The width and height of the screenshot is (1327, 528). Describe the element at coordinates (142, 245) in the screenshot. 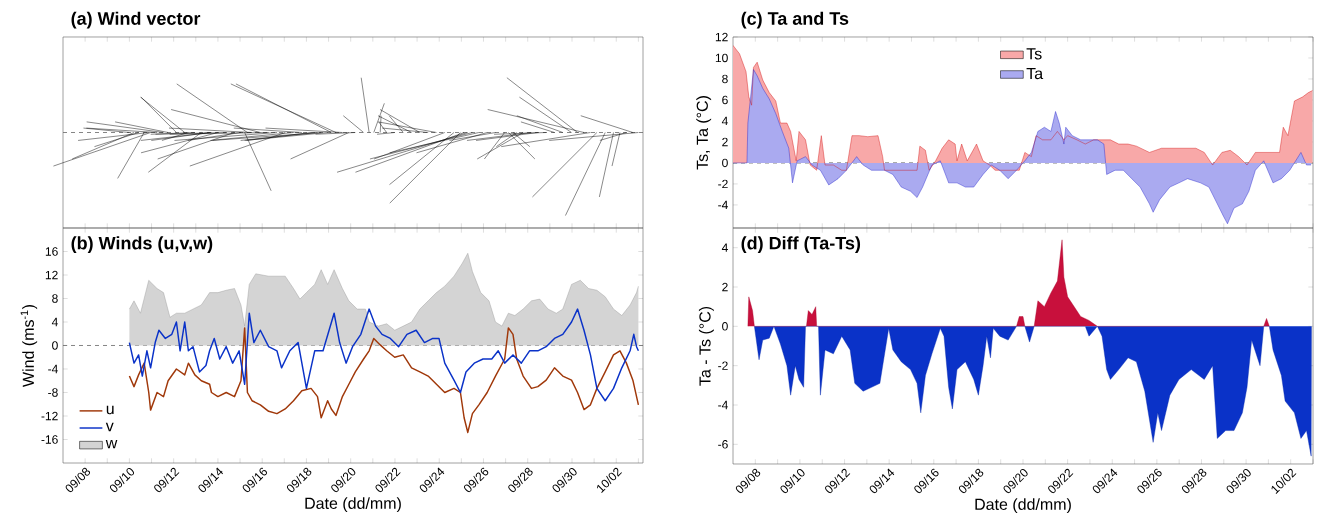

I see `chart-title: (b) Winds (u,v,w)` at that location.